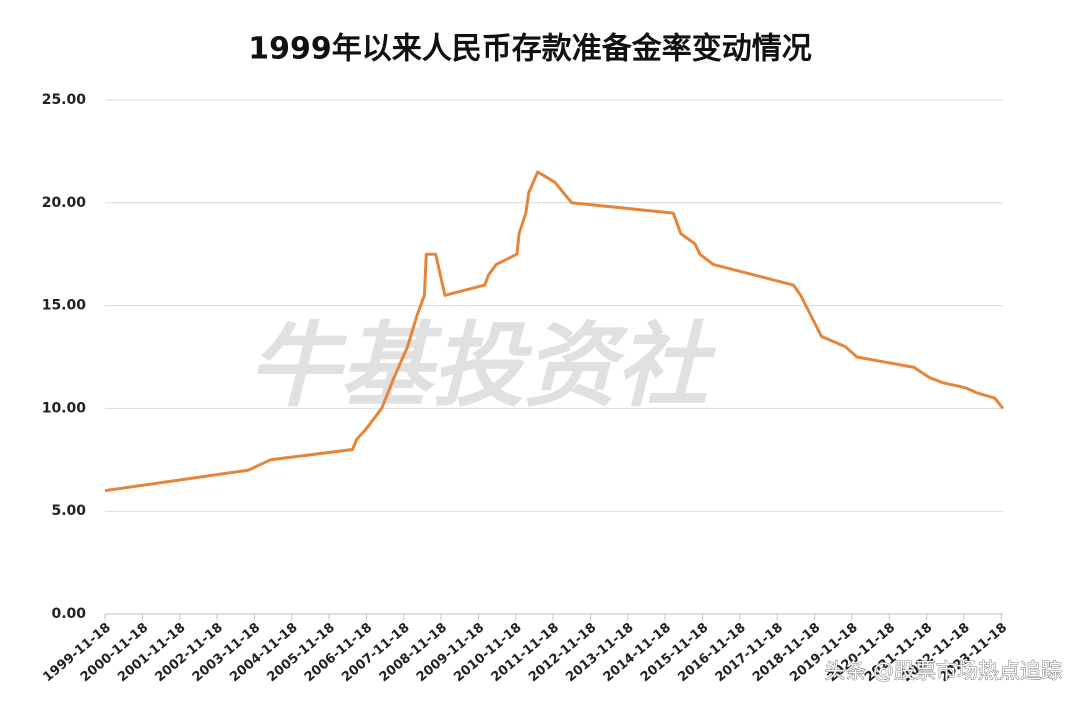  I want to click on source-watermark: 头条 @股票市场热点追踪, so click(943, 671).